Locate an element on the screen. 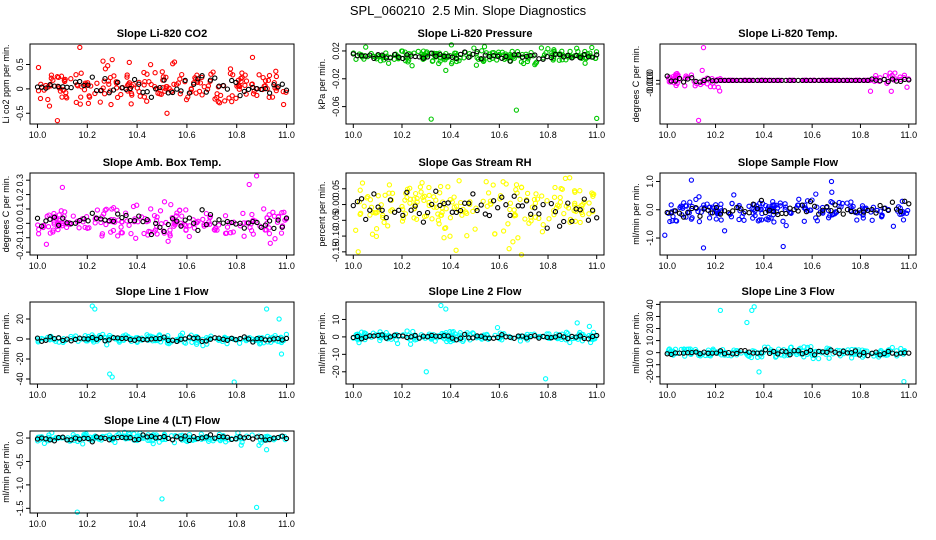 This screenshot has width=936, height=540. x-tick-label: 10.0 is located at coordinates (38, 395).